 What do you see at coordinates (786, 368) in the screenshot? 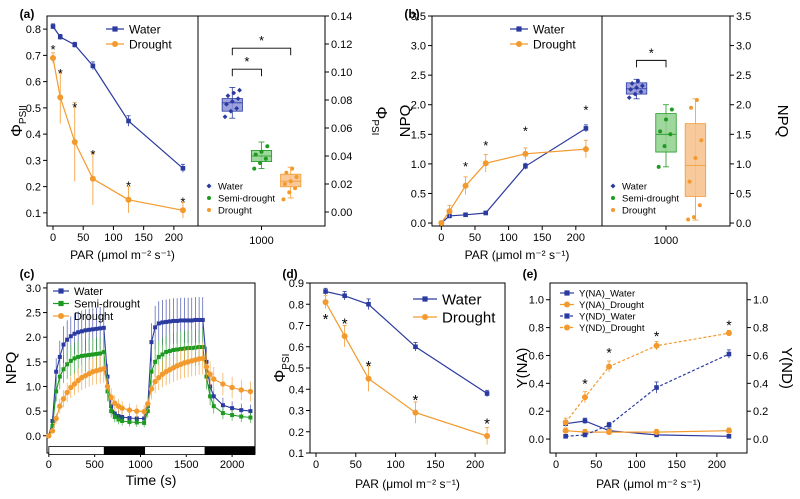
I see `e-y2-axis-label: Y(ND)` at bounding box center [786, 368].